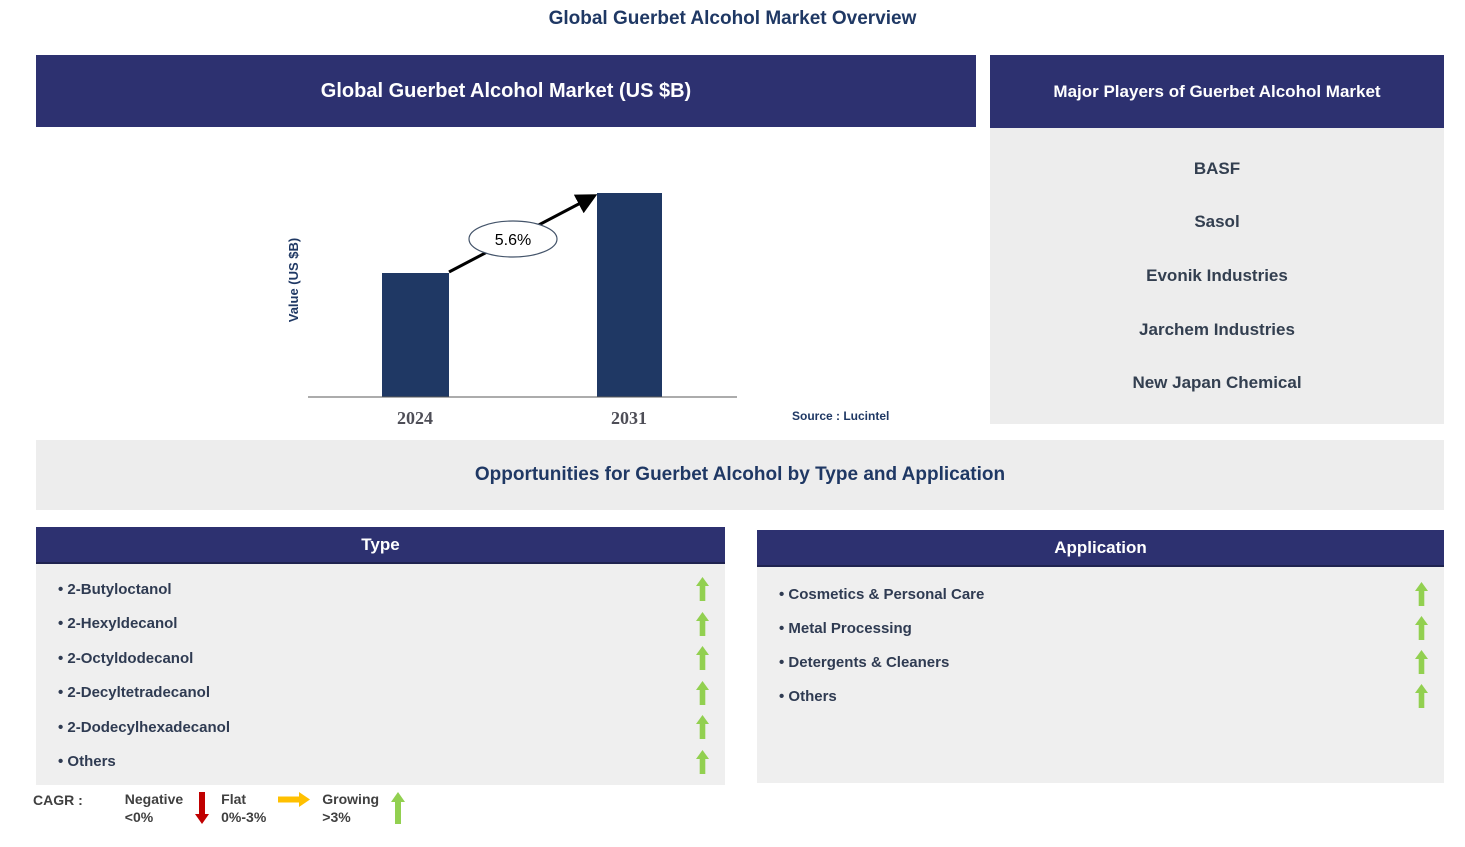  What do you see at coordinates (244, 817) in the screenshot?
I see `legend-flat-range: 0%-3%` at bounding box center [244, 817].